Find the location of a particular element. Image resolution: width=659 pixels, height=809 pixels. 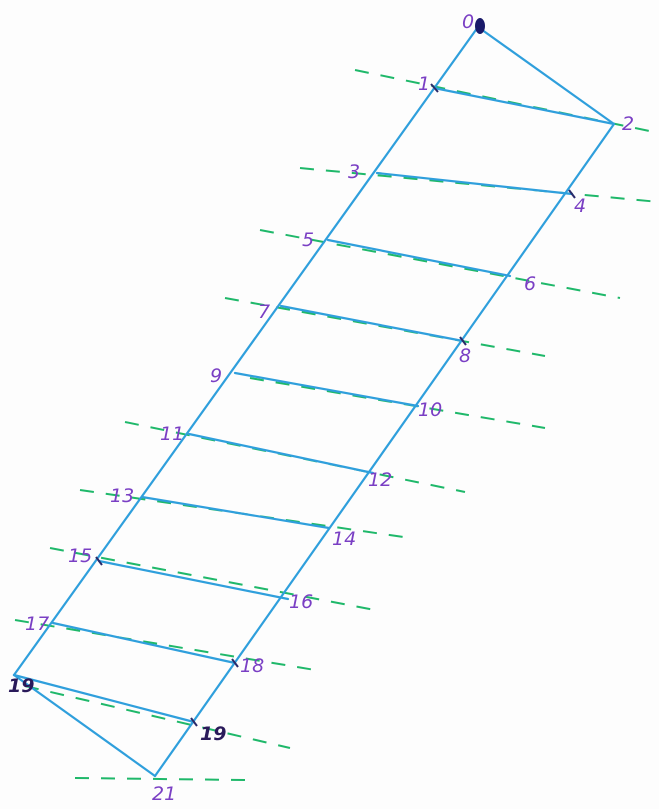

label-14: 14 is located at coordinates (344, 539).